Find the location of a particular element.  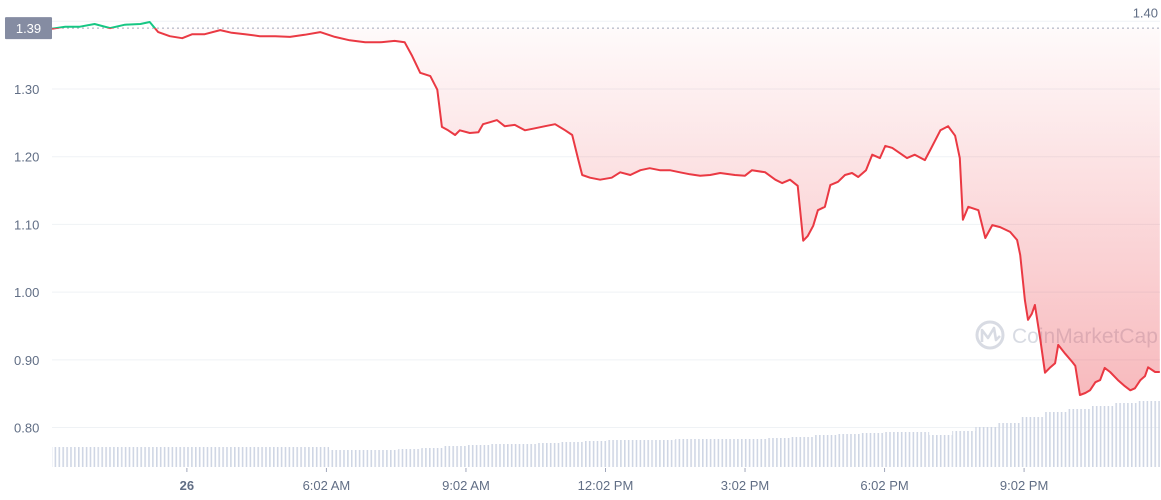

x-tick-label: 3:02 PM is located at coordinates (745, 485).